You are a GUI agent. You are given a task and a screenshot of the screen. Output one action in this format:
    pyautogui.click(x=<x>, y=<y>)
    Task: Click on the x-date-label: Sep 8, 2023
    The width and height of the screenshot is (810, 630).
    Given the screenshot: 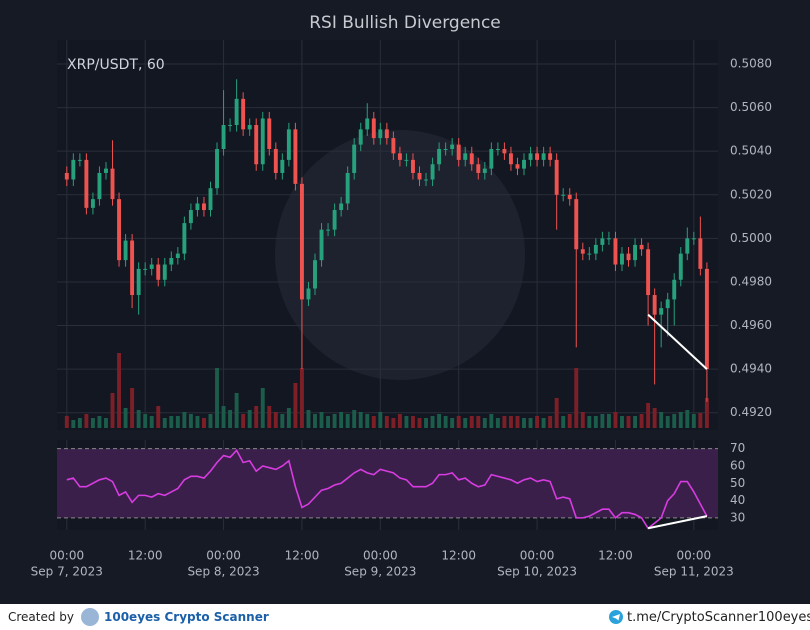 What is the action you would take?
    pyautogui.click(x=223, y=572)
    